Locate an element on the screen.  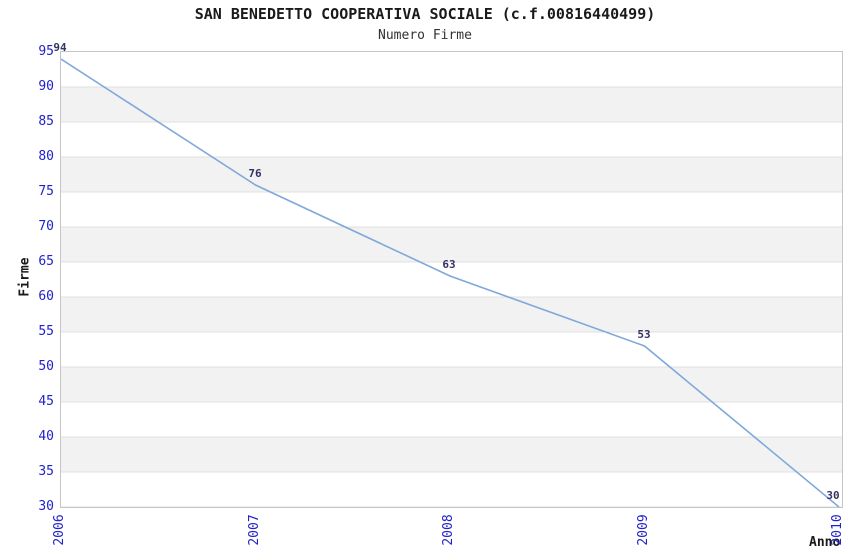
y-tick-label: 35 is located at coordinates (46, 471).